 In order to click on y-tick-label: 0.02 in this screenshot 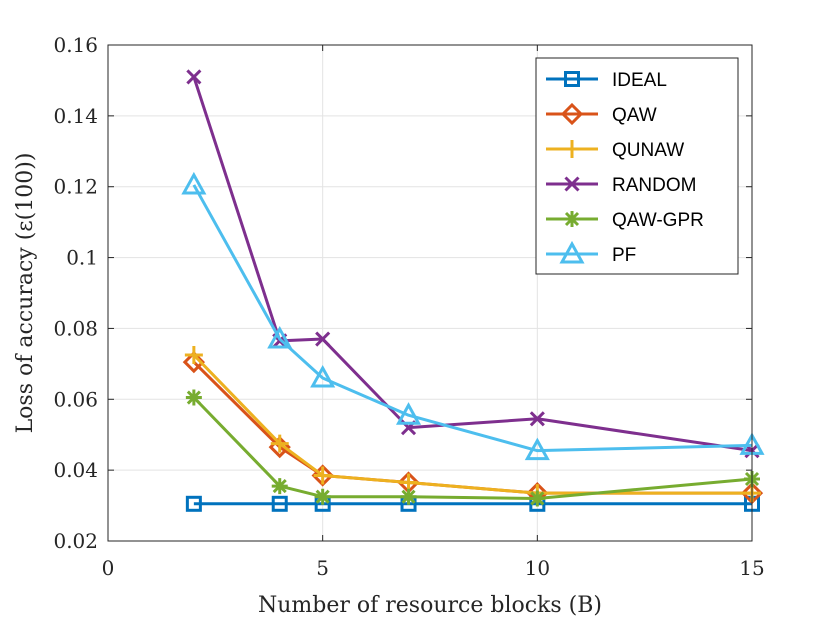, I will do `click(75, 541)`.